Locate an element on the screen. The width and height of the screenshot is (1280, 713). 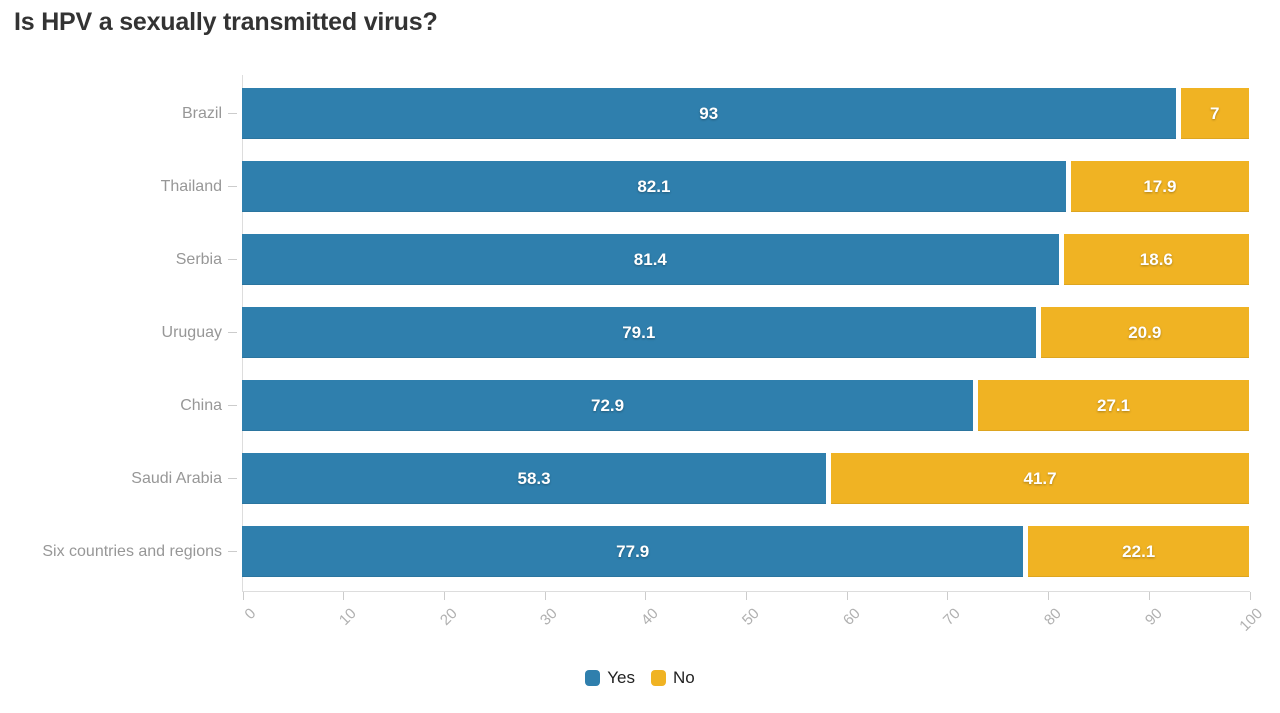
bar-track: 72.9 27.1 is located at coordinates (745, 405).